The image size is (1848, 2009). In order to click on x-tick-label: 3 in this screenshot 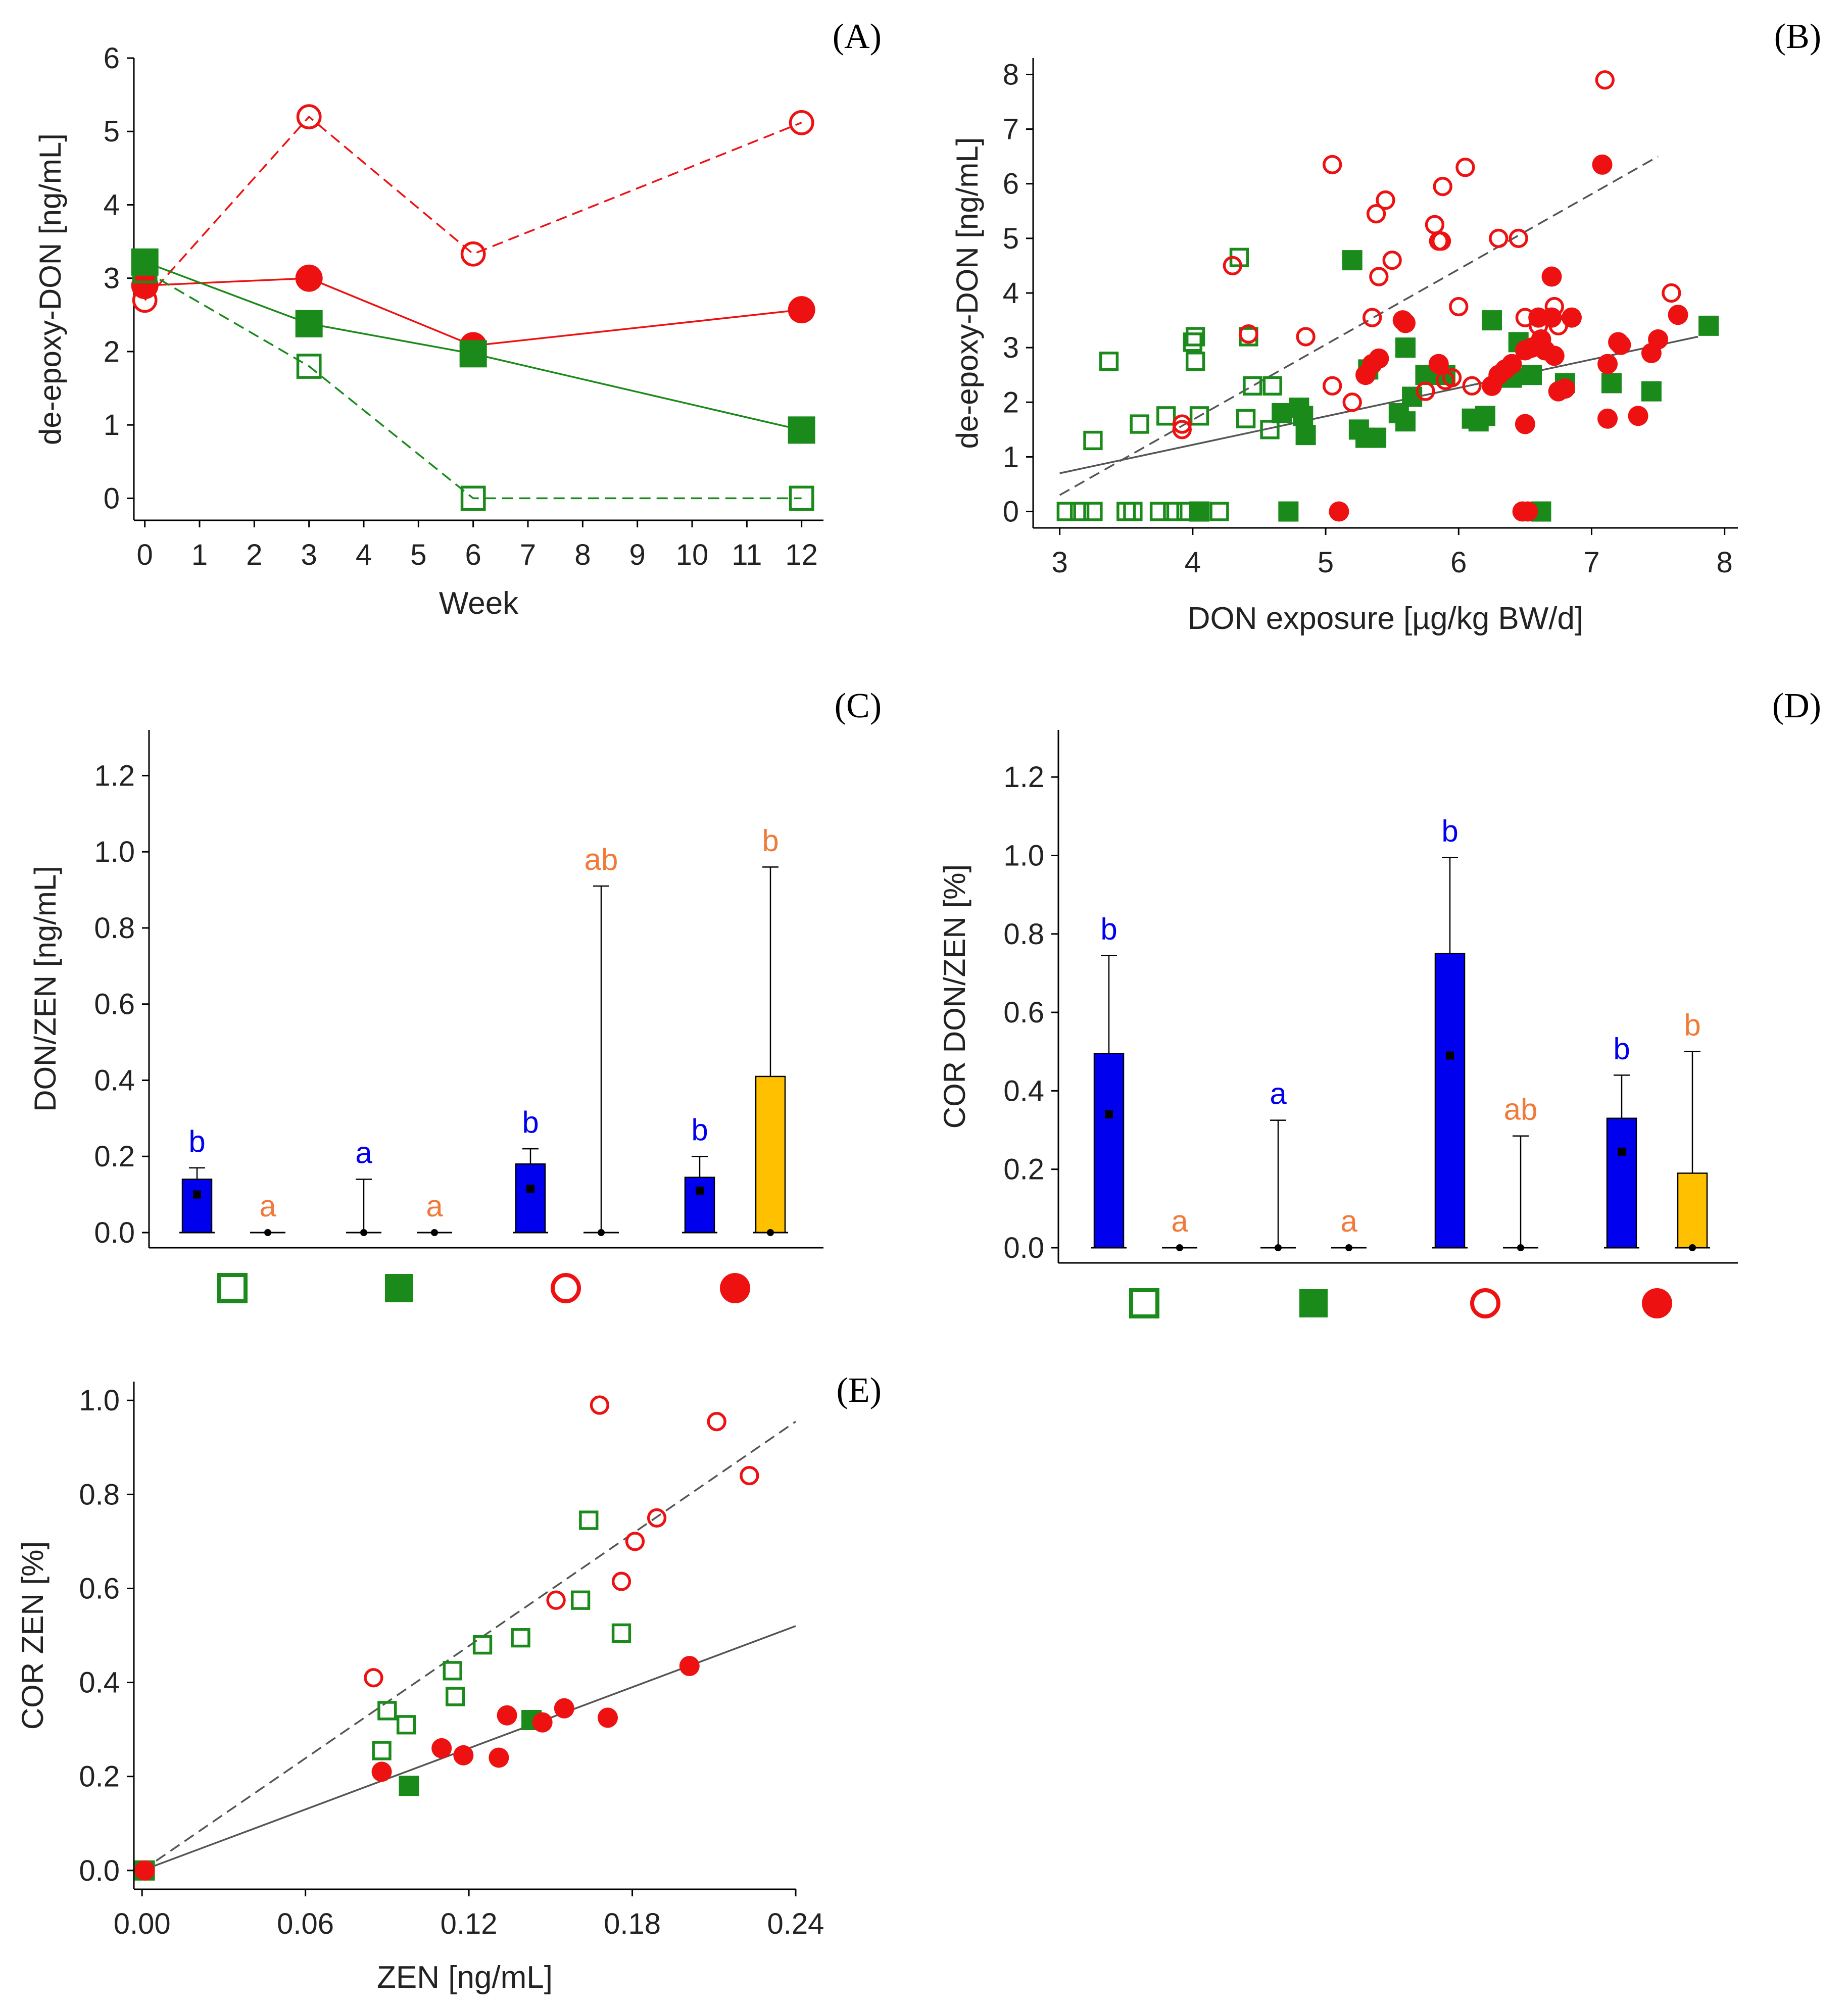, I will do `click(1060, 562)`.